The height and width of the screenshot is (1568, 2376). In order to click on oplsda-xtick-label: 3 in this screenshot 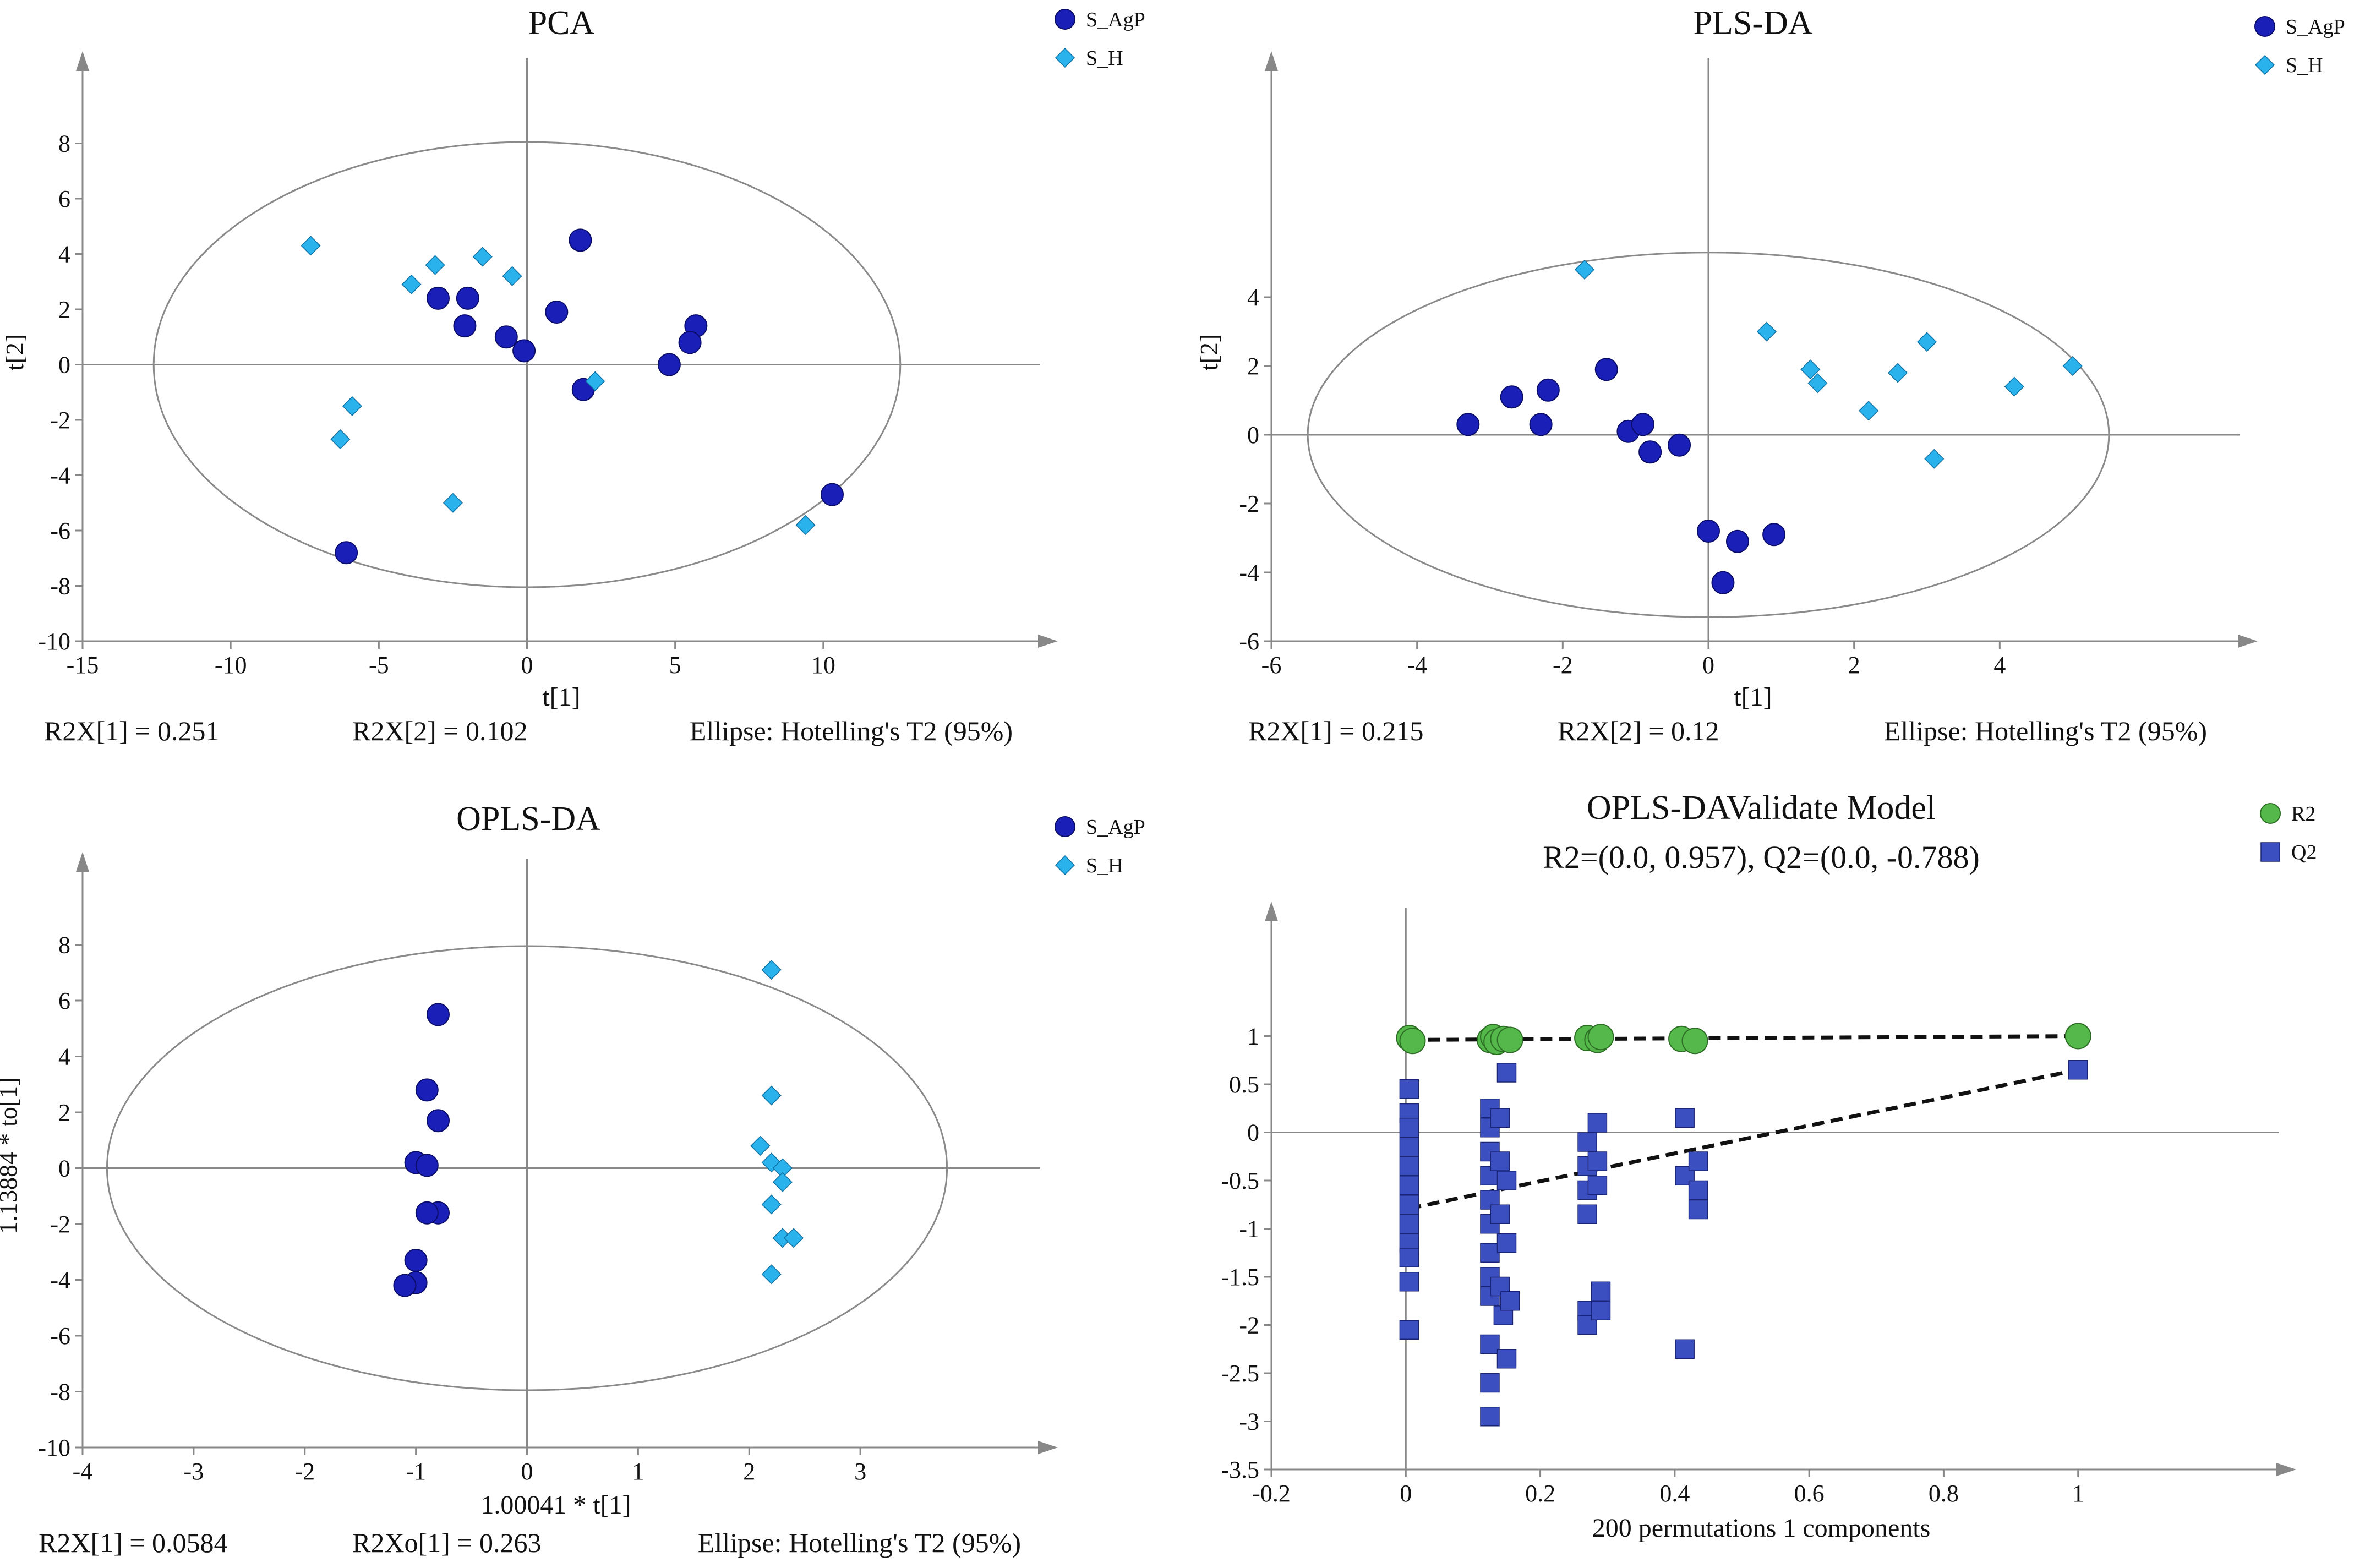, I will do `click(860, 1471)`.